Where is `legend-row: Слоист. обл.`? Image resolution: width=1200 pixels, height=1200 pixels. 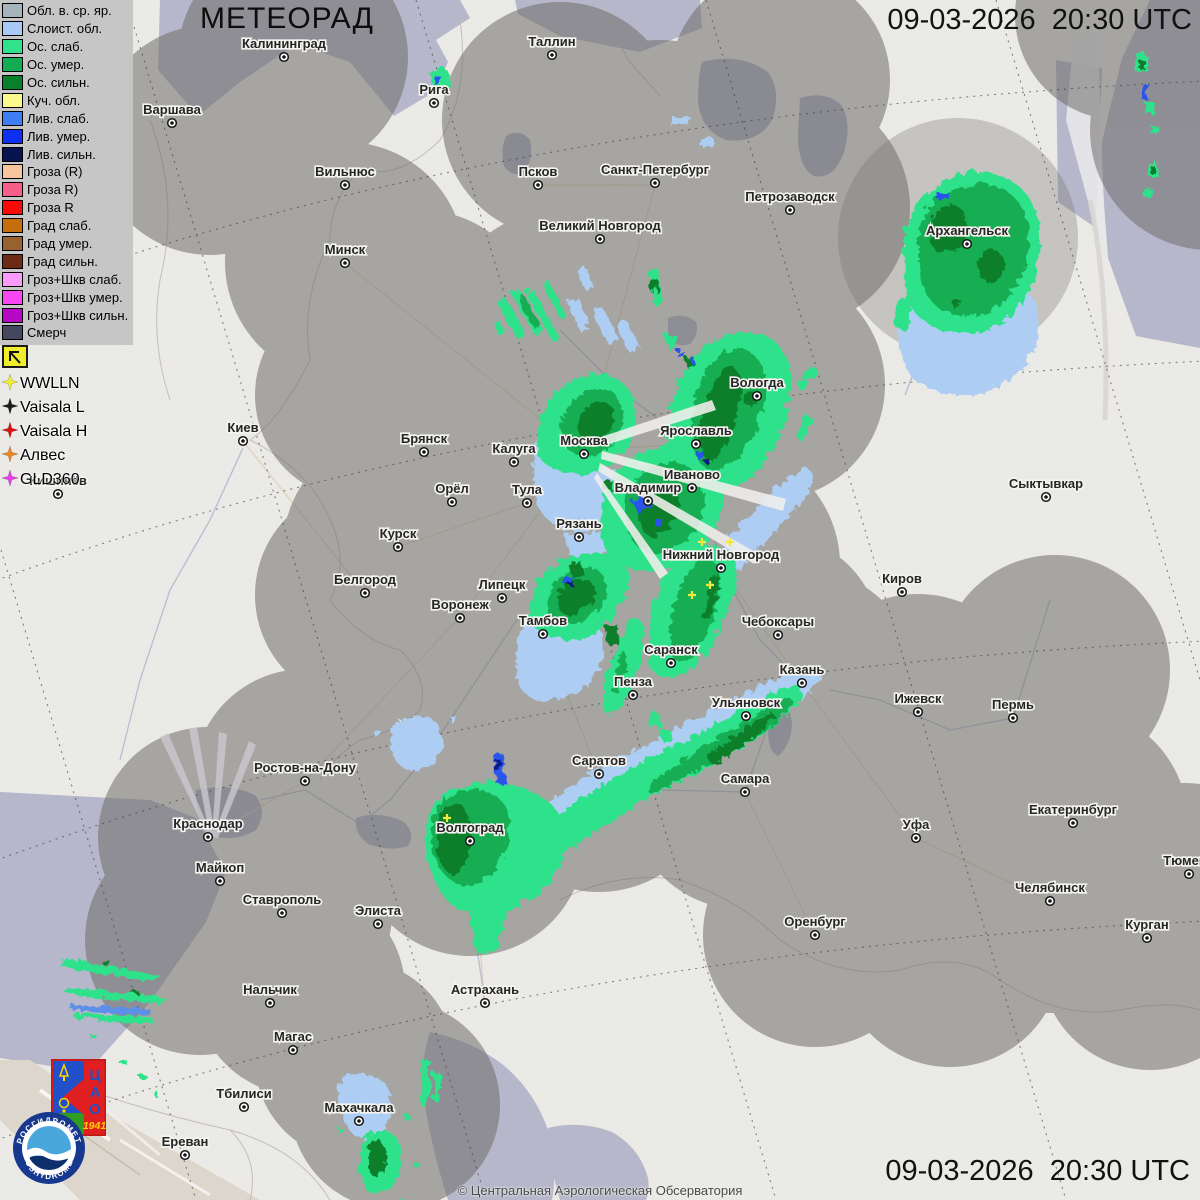 legend-row: Слоист. обл. is located at coordinates (67, 29).